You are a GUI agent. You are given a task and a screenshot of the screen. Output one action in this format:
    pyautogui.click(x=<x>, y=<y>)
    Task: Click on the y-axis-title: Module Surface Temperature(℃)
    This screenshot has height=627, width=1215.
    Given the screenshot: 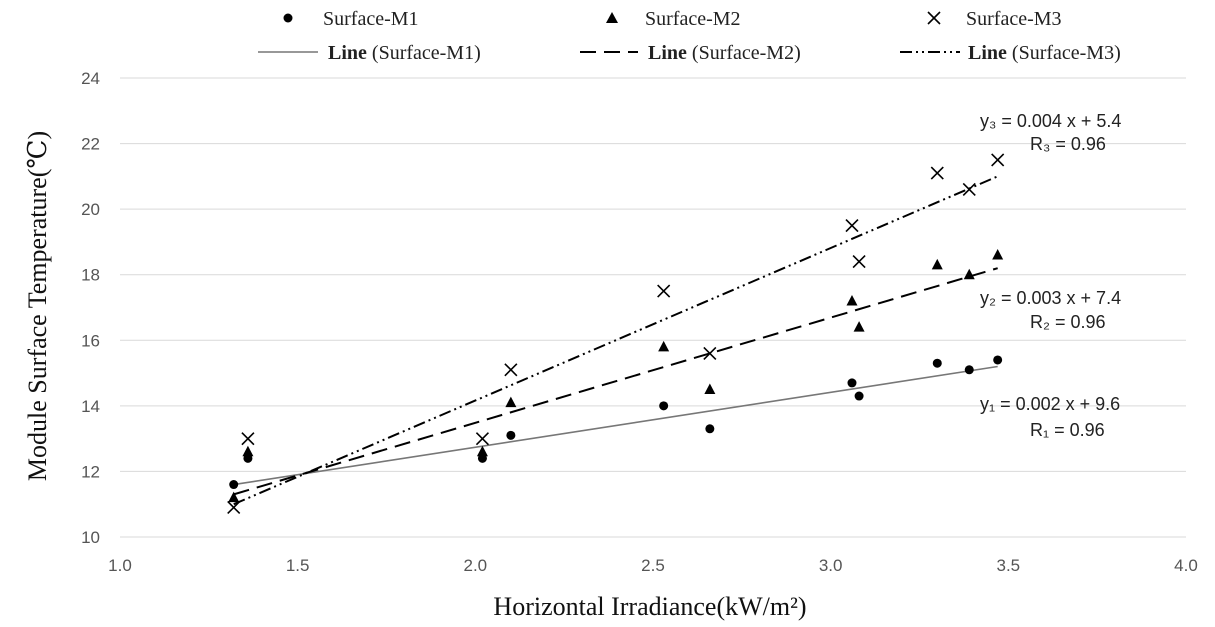 What is the action you would take?
    pyautogui.click(x=37, y=306)
    